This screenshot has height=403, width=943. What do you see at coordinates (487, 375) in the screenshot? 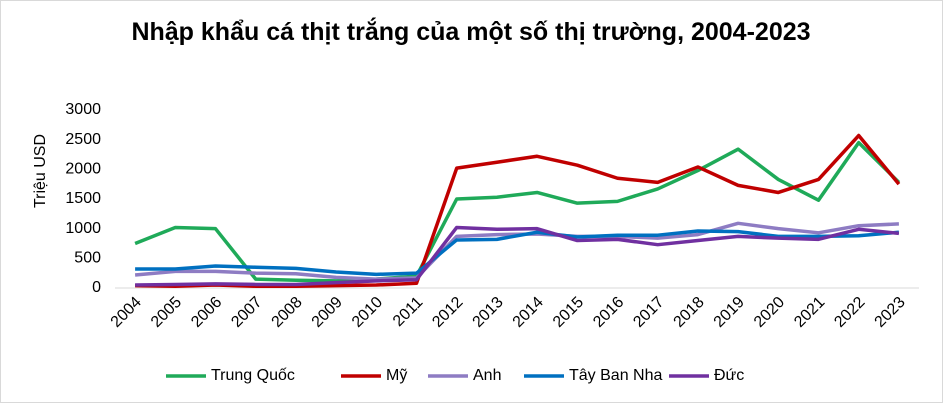
I see `legend-label: Anh` at bounding box center [487, 375].